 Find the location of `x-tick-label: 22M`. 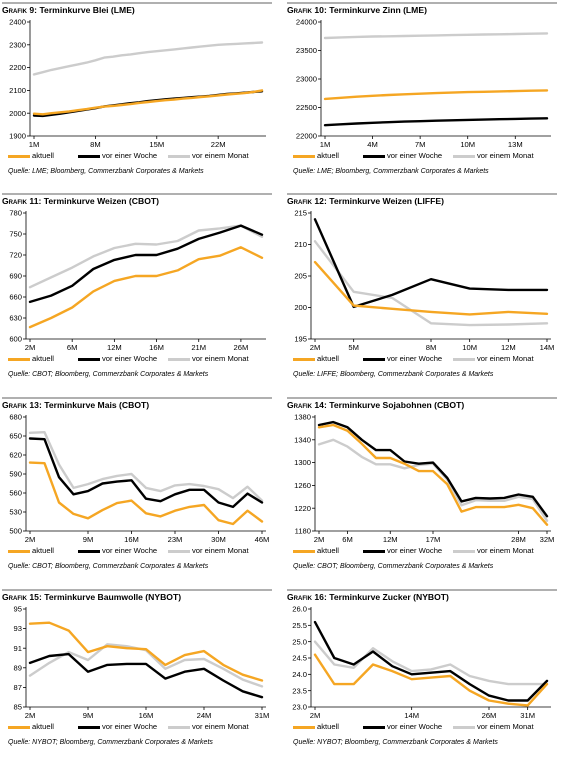

x-tick-label: 22M is located at coordinates (218, 144).